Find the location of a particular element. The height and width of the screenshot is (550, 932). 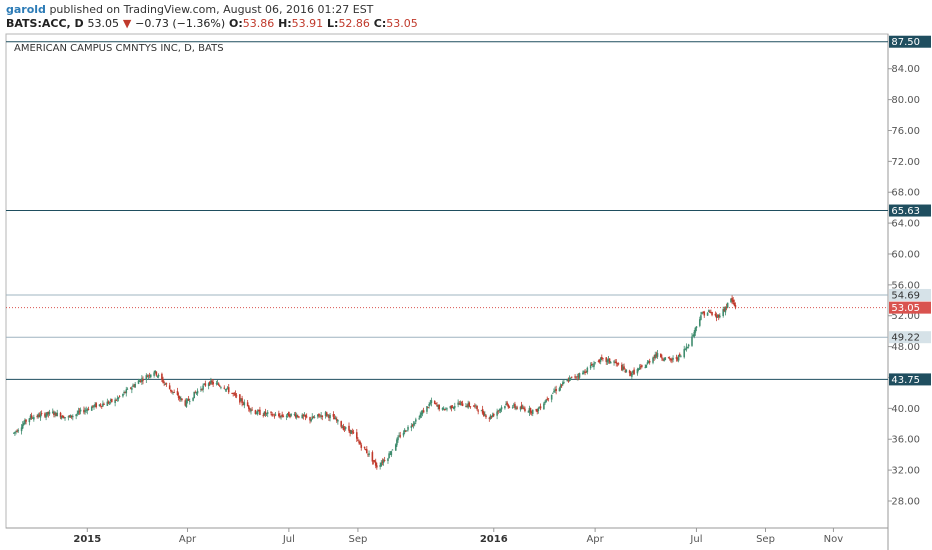

low-label: L: is located at coordinates (333, 23).